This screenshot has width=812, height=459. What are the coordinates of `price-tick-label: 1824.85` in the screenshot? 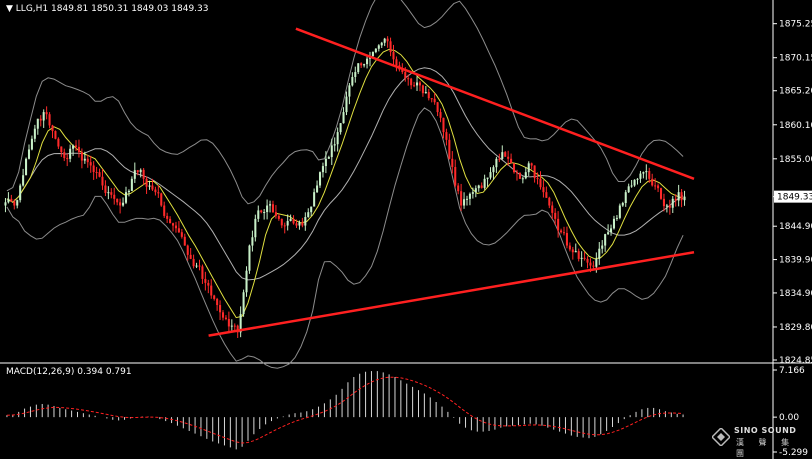 It's located at (795, 361).